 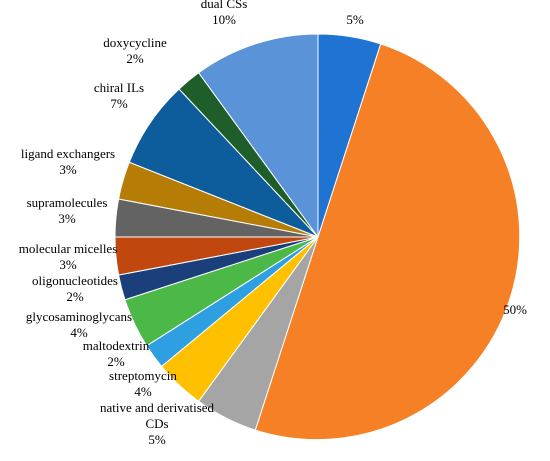 I want to click on slice-label-line: ligand exchangers, so click(x=68, y=153).